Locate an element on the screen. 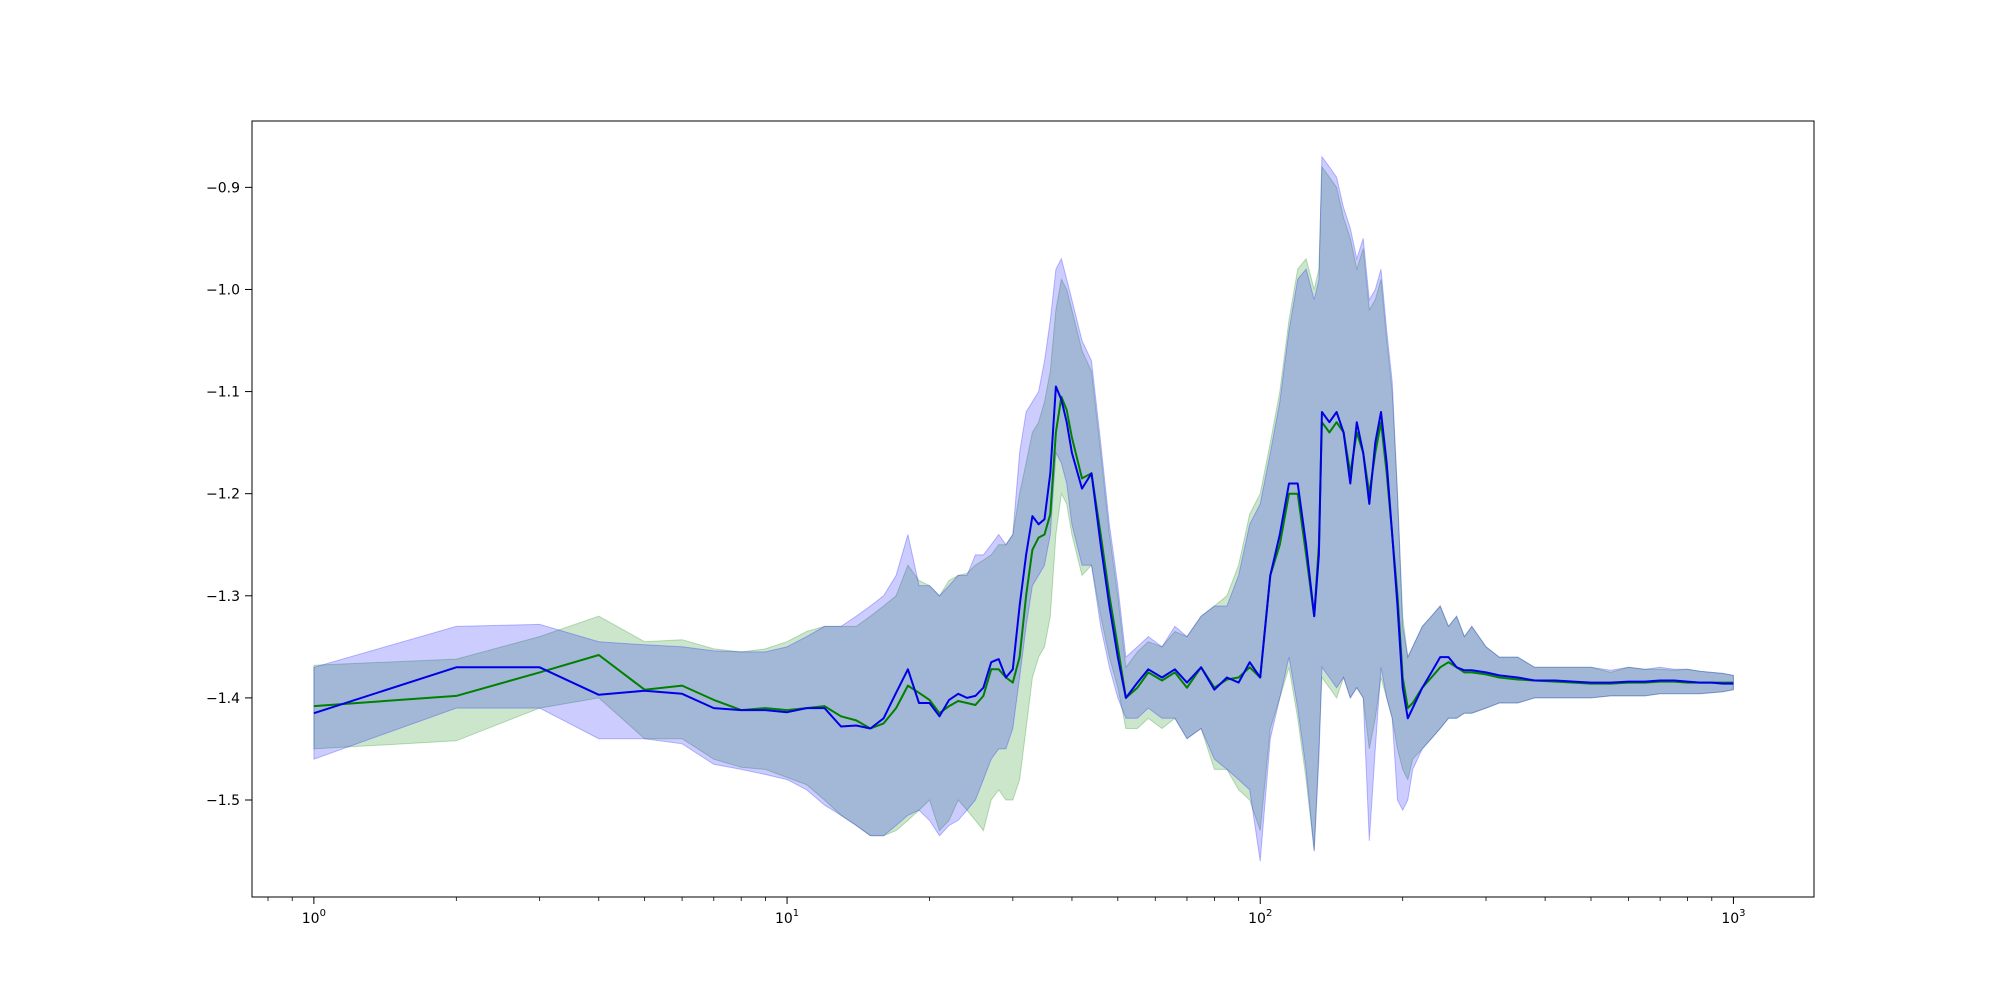 The height and width of the screenshot is (1000, 2000). y-tick-label: −1.4 is located at coordinates (223, 699).